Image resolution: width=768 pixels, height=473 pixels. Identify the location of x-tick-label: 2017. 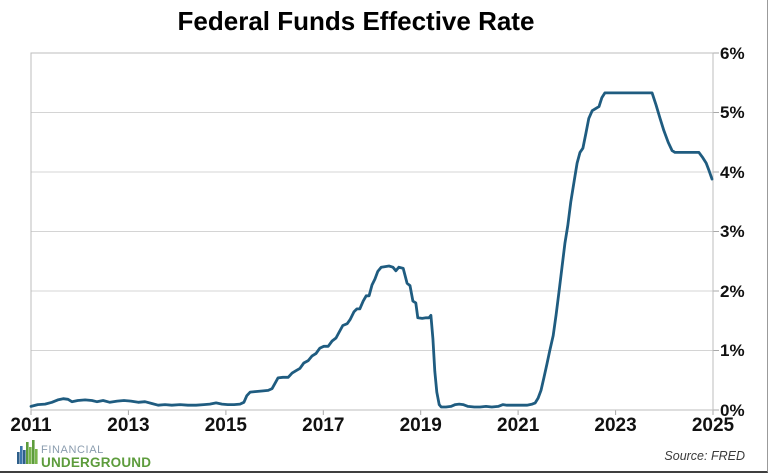
(323, 425).